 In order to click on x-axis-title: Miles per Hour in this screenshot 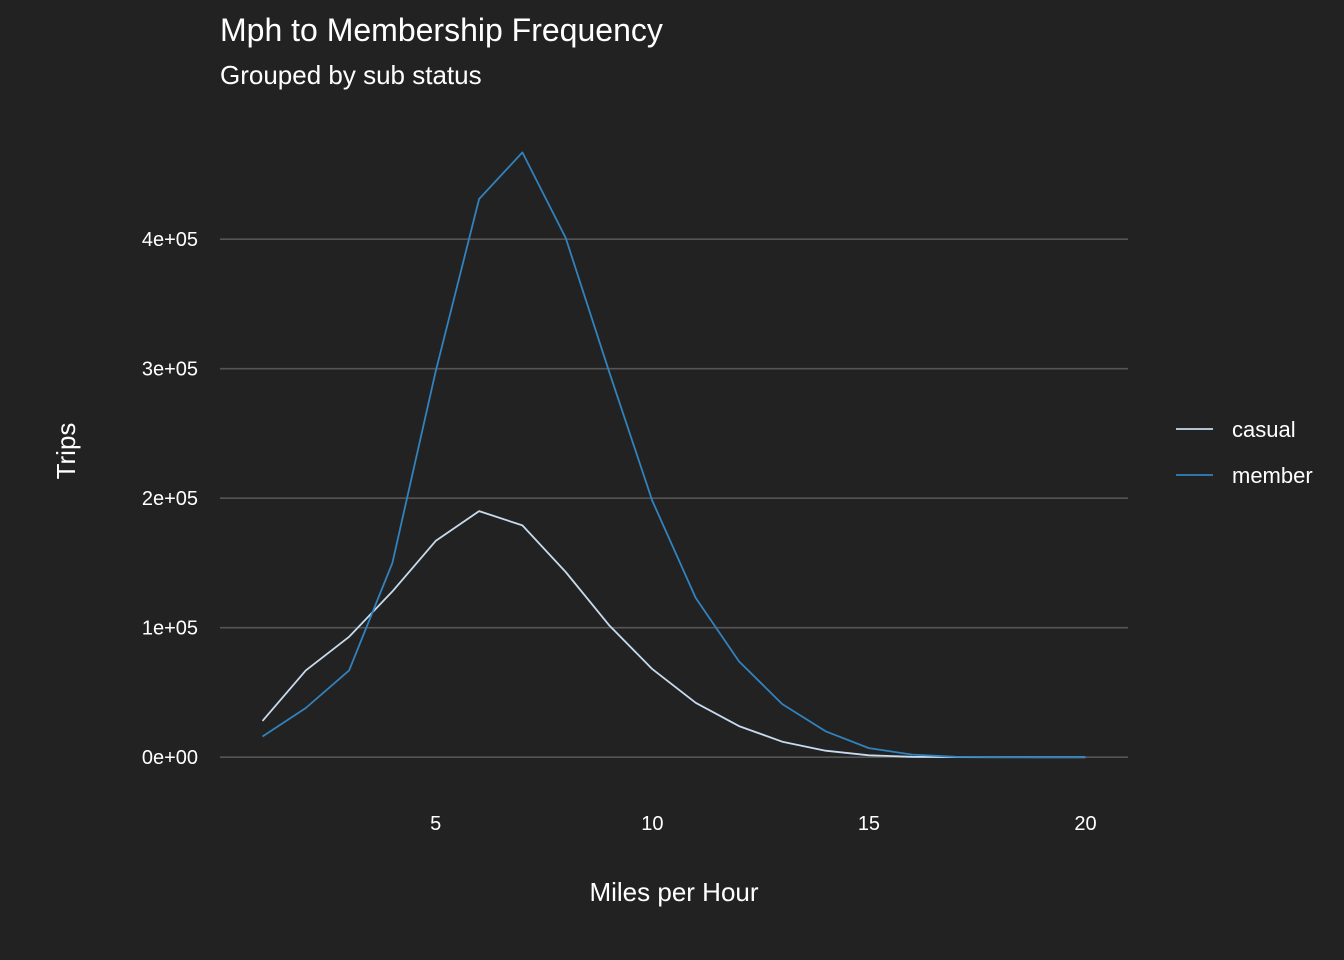, I will do `click(673, 892)`.